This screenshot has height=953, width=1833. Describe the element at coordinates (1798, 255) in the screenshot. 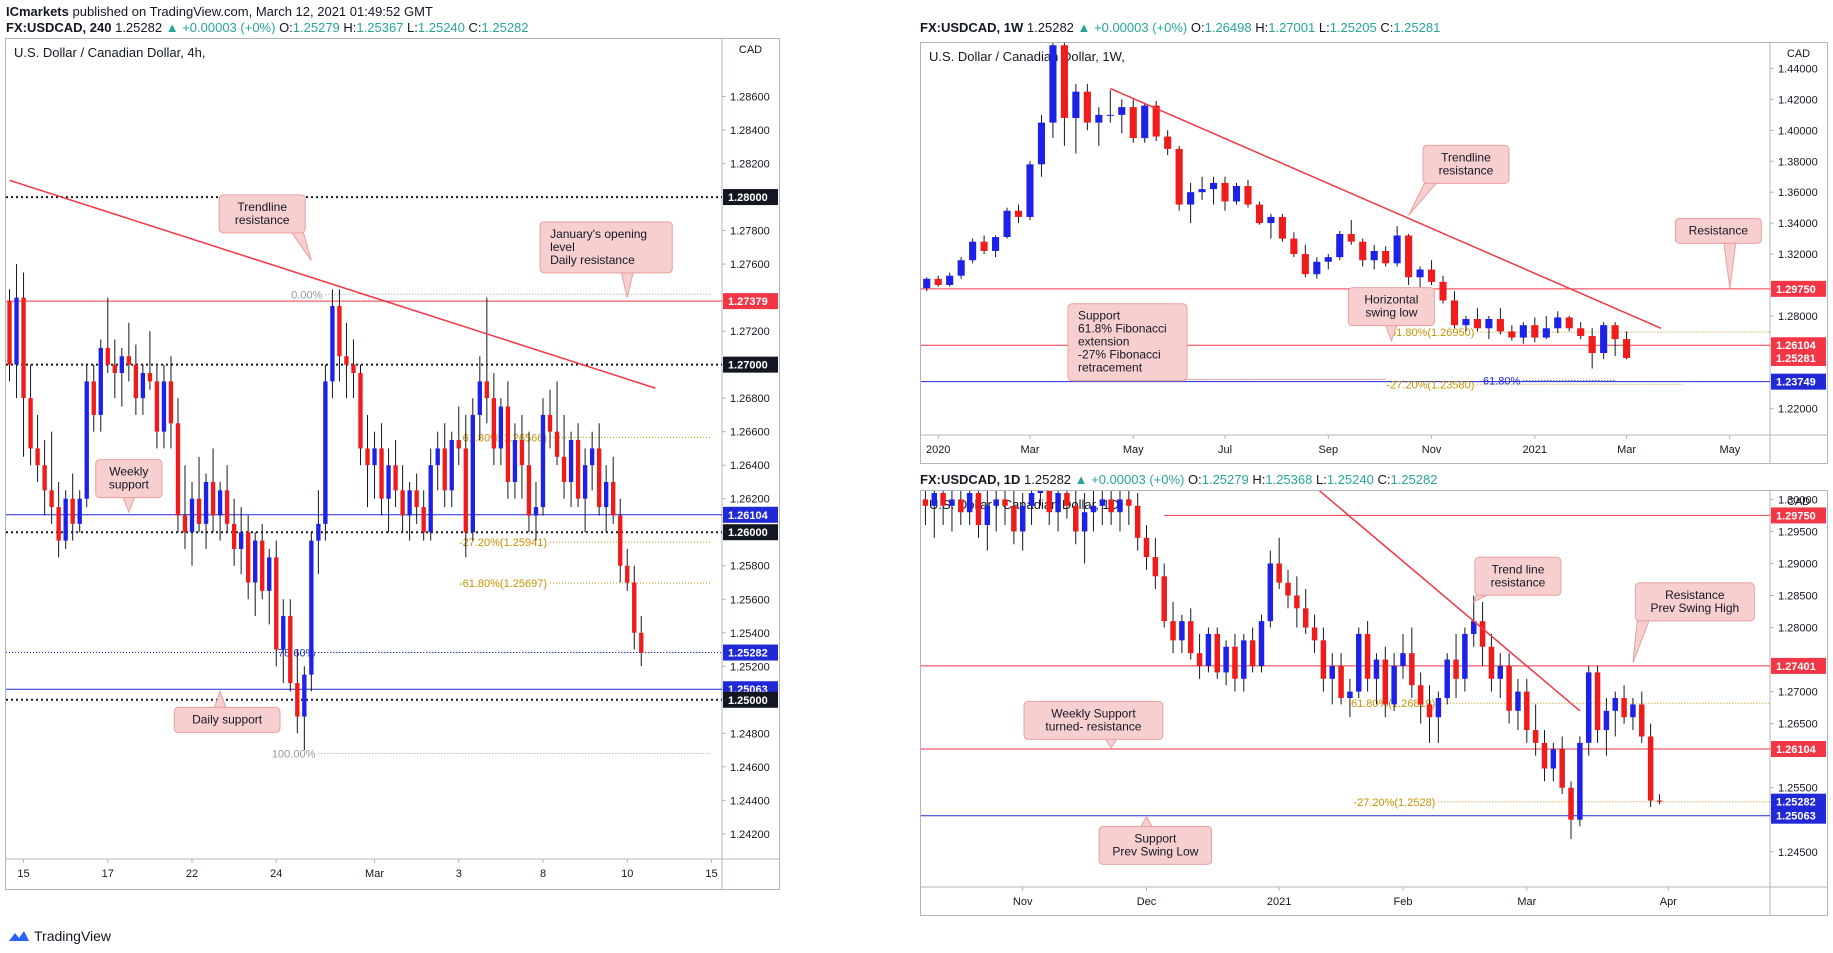

I see `w1-ytick-label: 1.32000` at that location.